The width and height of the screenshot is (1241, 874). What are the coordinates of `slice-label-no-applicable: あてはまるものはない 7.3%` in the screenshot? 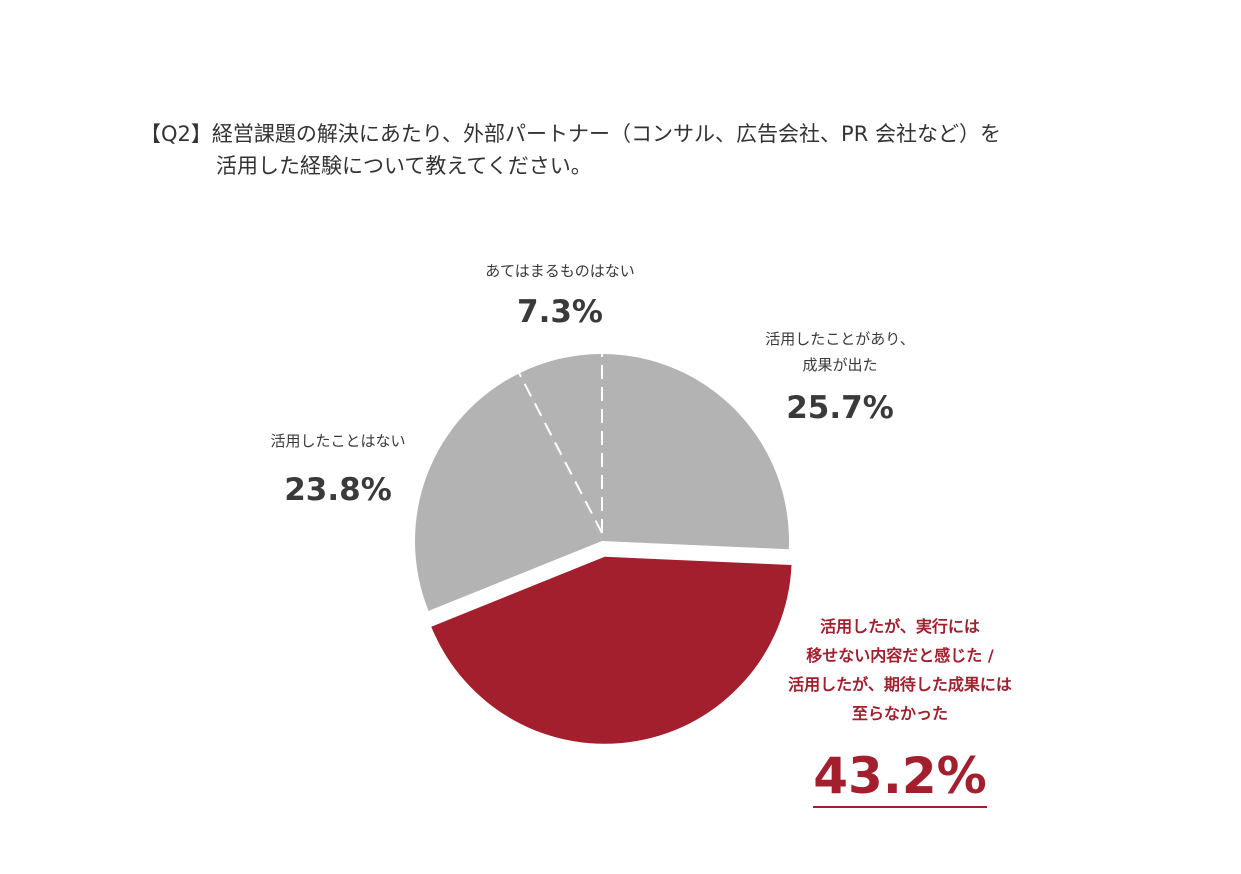 It's located at (560, 295).